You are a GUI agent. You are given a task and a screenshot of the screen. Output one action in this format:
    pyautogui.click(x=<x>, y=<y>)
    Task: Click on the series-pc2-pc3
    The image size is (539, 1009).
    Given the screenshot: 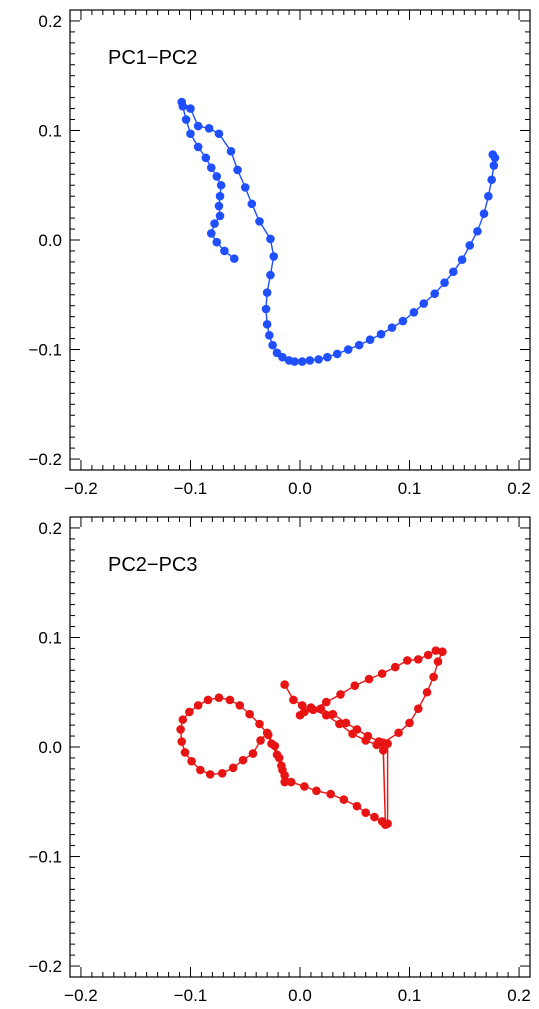 What is the action you would take?
    pyautogui.click(x=311, y=738)
    